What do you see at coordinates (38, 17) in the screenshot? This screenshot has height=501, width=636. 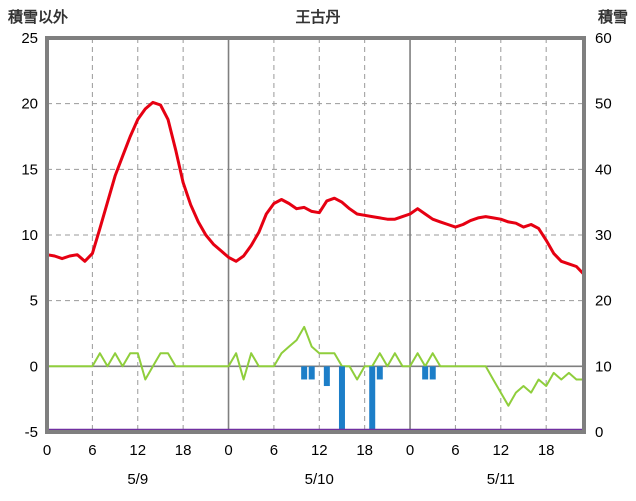 I see `left-axis-title: 積雪以外` at bounding box center [38, 17].